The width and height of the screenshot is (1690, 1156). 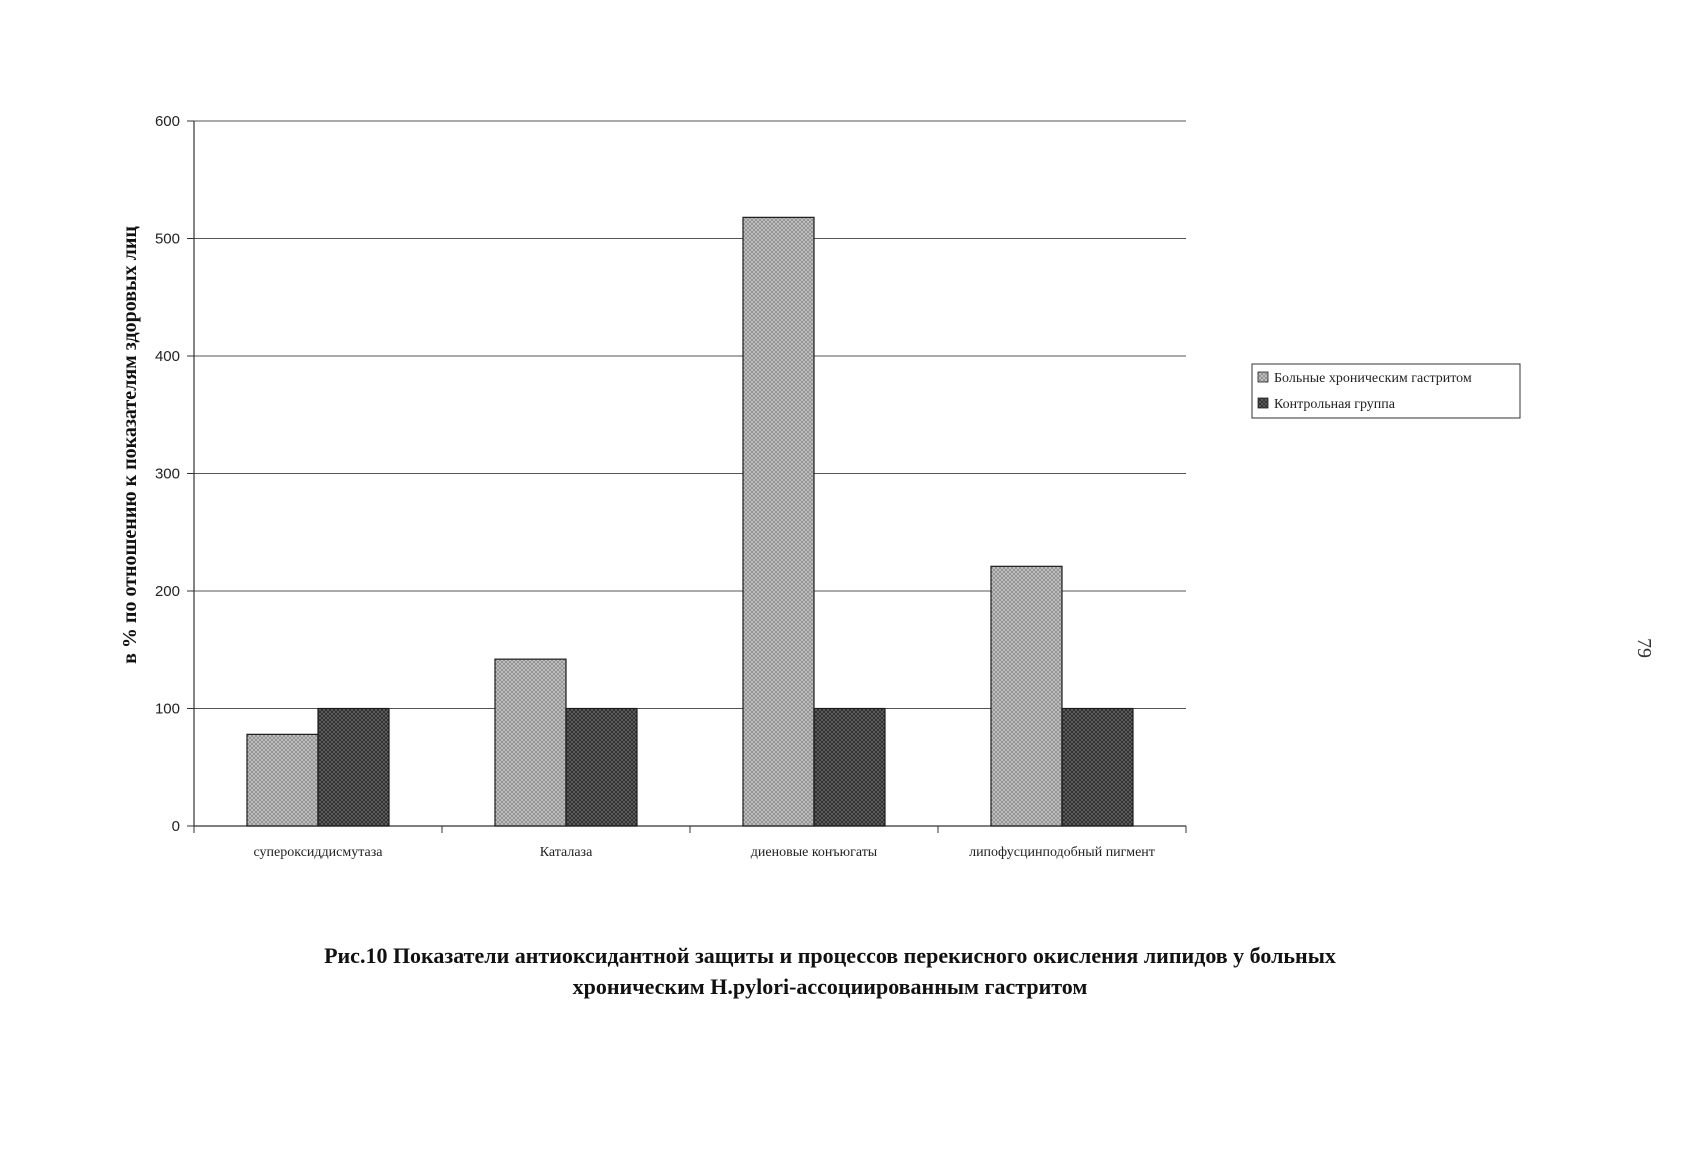 What do you see at coordinates (167, 474) in the screenshot?
I see `y-tick-label-300: 300` at bounding box center [167, 474].